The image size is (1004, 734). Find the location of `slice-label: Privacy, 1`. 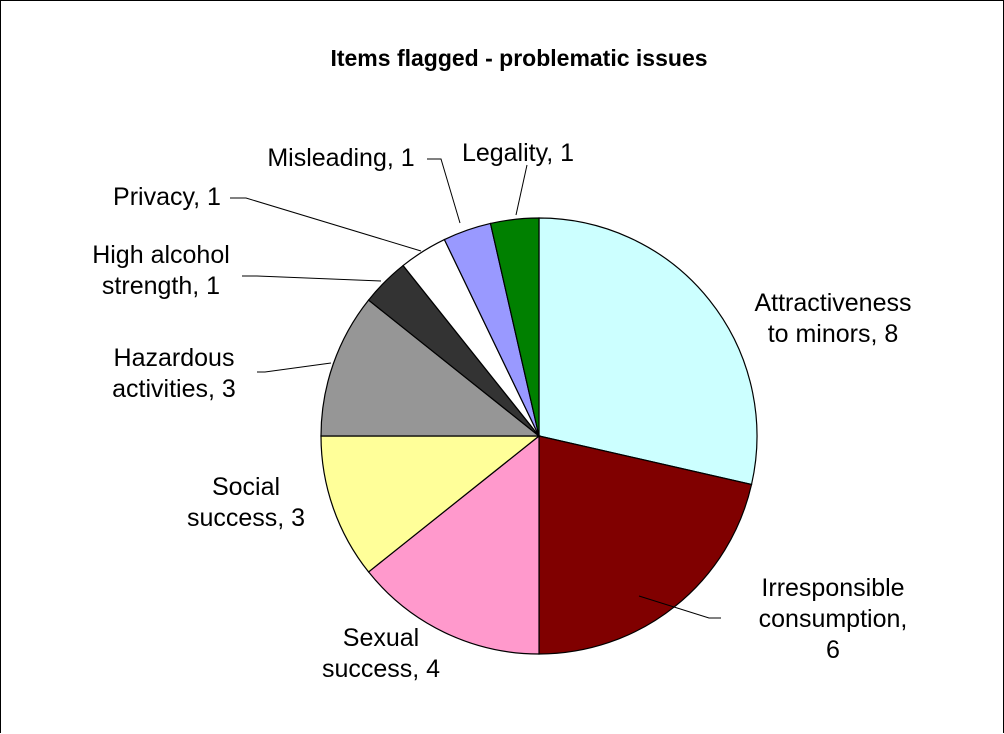

slice-label: Privacy, 1 is located at coordinates (167, 197).